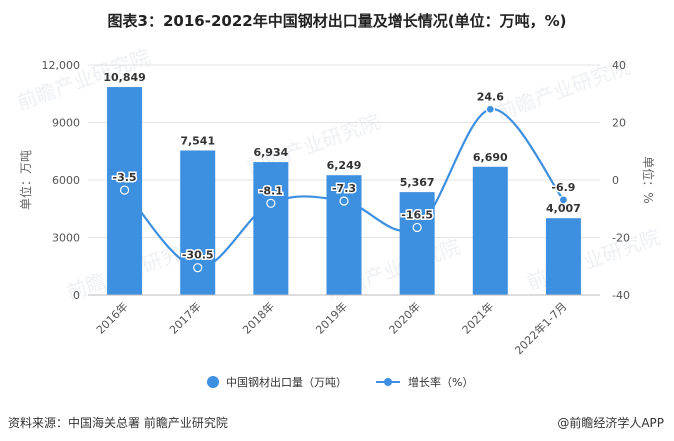  Describe the element at coordinates (61, 65) in the screenshot. I see `y-left-tick-label: 12,000` at that location.